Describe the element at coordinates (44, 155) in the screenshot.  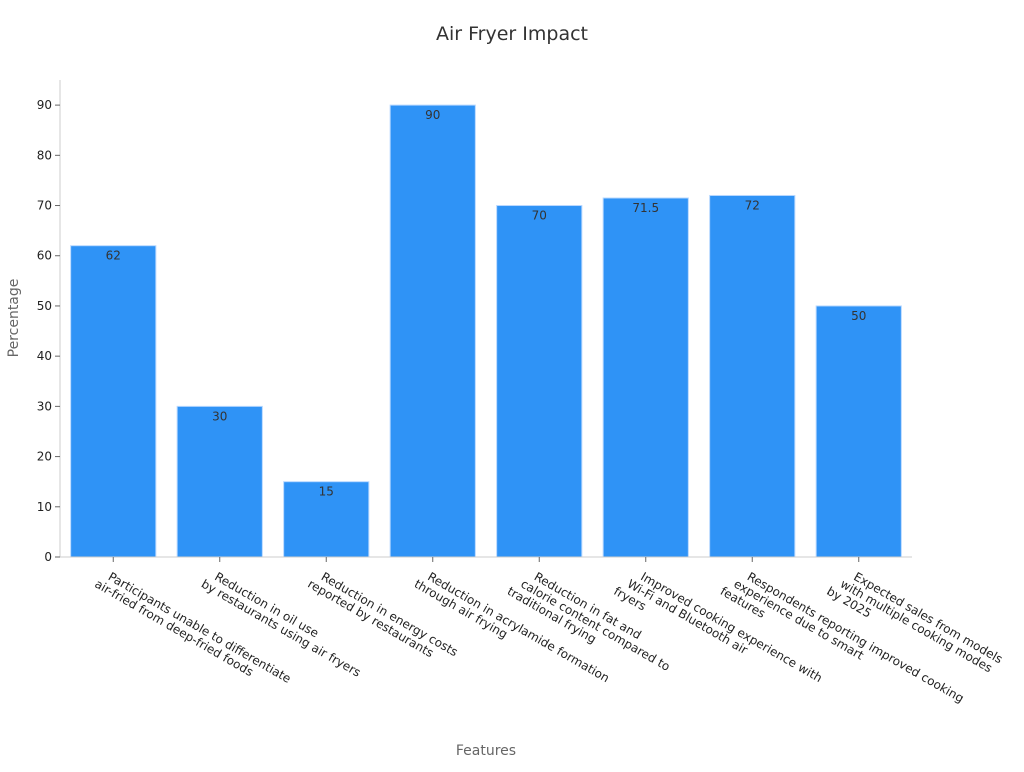
I see `y-tick-label: 80` at that location.